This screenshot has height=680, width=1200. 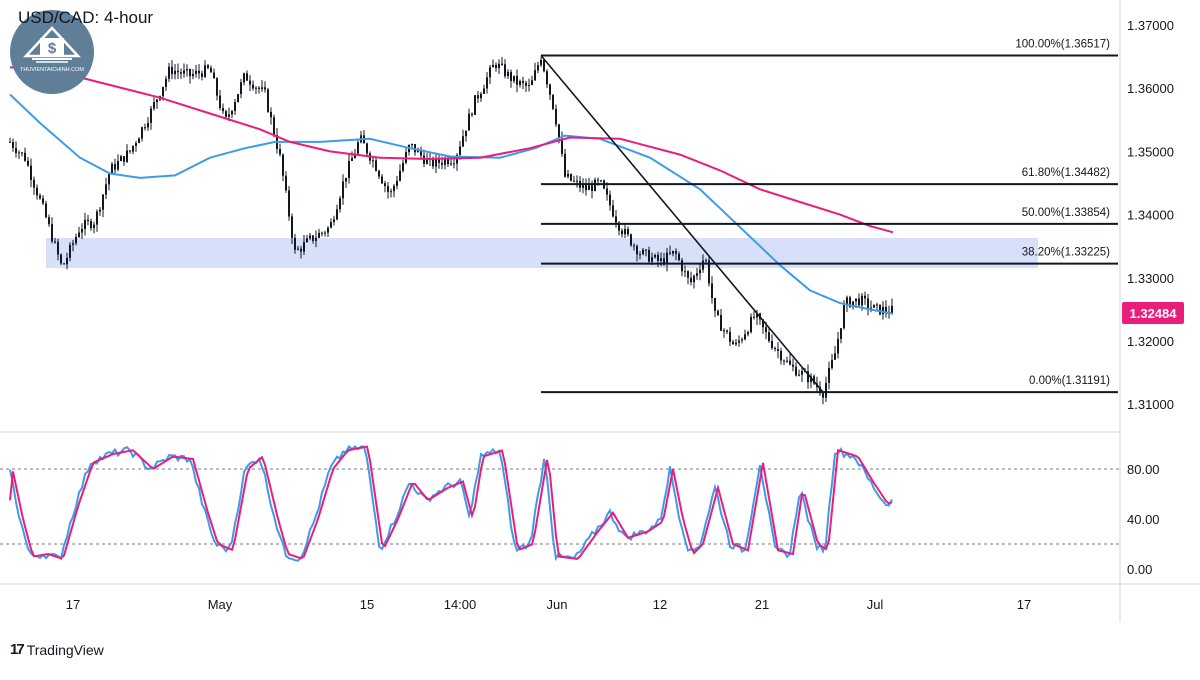 I want to click on time-tick-label: 14:00, so click(x=460, y=604).